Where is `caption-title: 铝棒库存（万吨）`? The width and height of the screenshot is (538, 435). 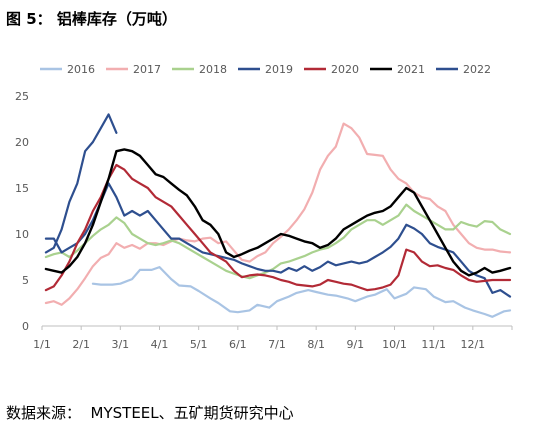
caption-title: 铝棒库存（万吨） is located at coordinates (116, 19).